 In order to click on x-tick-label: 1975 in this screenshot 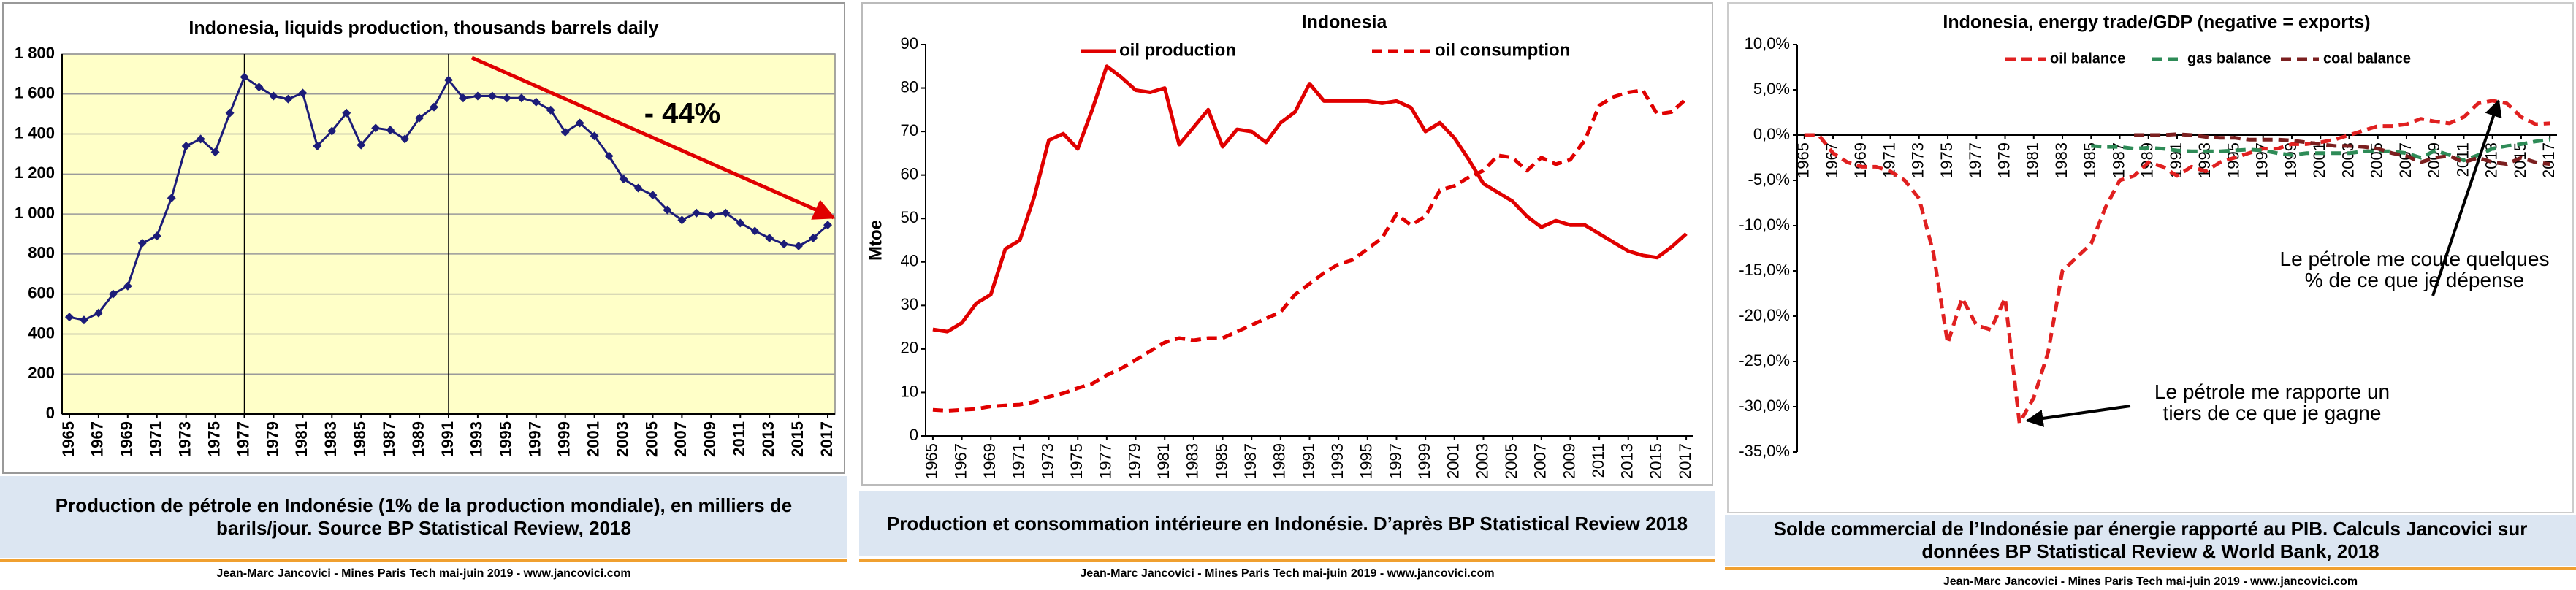, I will do `click(1946, 160)`.